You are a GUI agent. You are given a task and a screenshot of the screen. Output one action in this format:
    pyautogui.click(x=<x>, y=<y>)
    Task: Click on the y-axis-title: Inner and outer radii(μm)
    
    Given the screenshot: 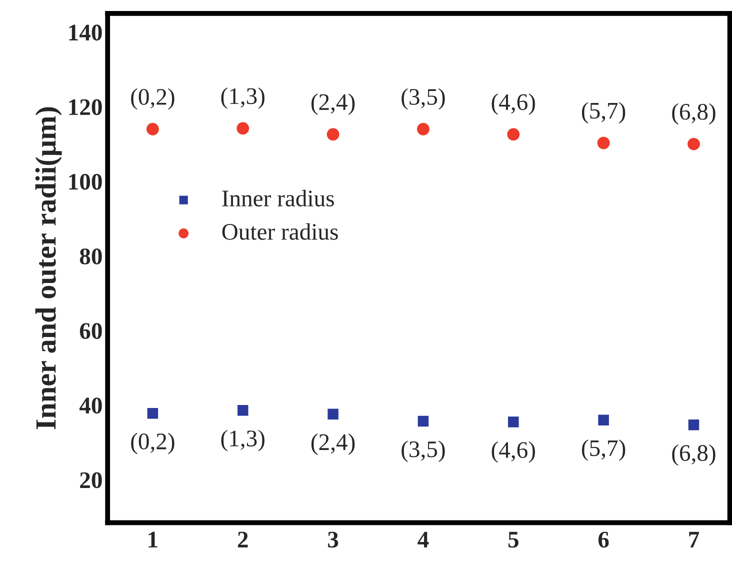 What is the action you would take?
    pyautogui.click(x=48, y=268)
    